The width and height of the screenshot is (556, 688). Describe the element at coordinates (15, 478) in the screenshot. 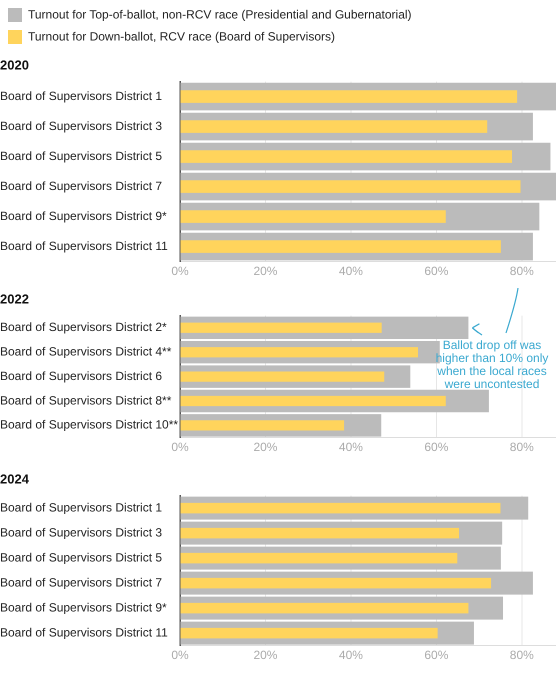

I see `text: 2024` at that location.